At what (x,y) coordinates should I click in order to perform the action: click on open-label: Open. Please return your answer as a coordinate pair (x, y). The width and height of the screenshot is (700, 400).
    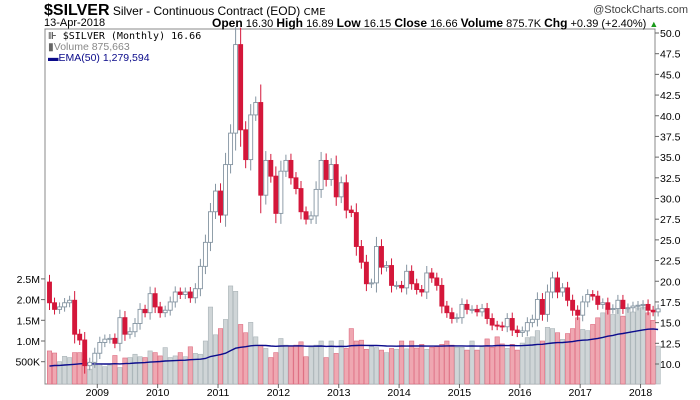
    Looking at the image, I should click on (227, 23).